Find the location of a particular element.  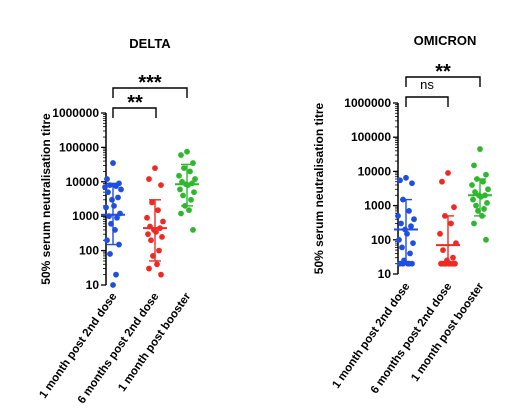

chart-title: OMICRON is located at coordinates (445, 40).